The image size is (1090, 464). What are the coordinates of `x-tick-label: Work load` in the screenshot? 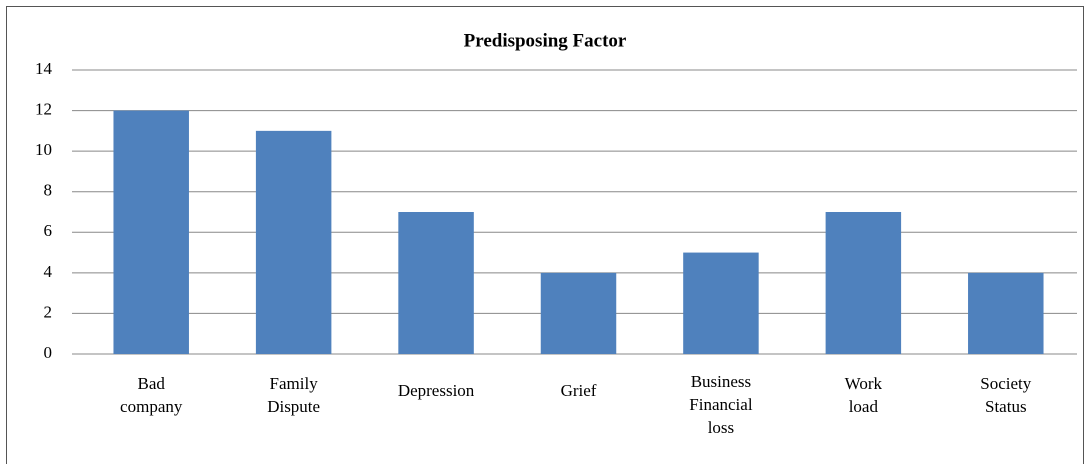 It's located at (864, 395).